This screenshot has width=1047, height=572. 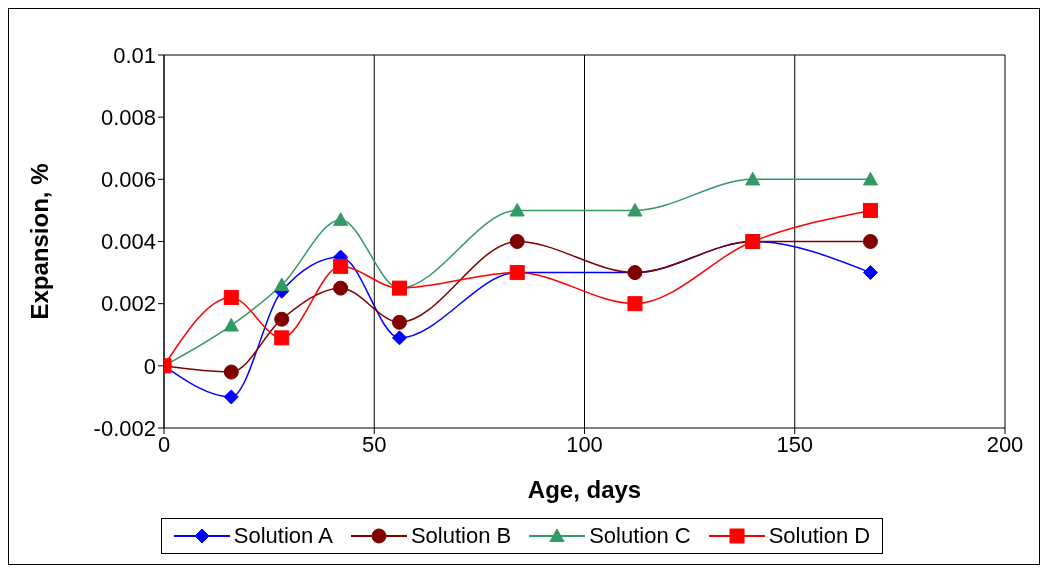 I want to click on y-tick-label: 0.008, so click(x=128, y=117).